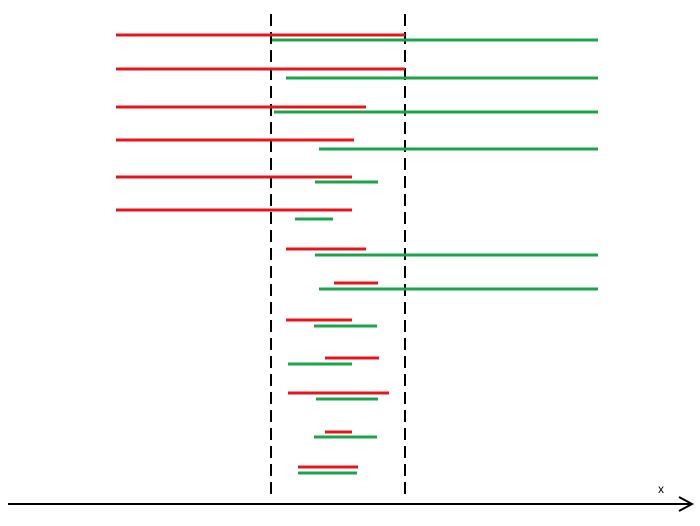 The height and width of the screenshot is (526, 700). Describe the element at coordinates (686, 504) in the screenshot. I see `x-axis-arrowhead` at that location.